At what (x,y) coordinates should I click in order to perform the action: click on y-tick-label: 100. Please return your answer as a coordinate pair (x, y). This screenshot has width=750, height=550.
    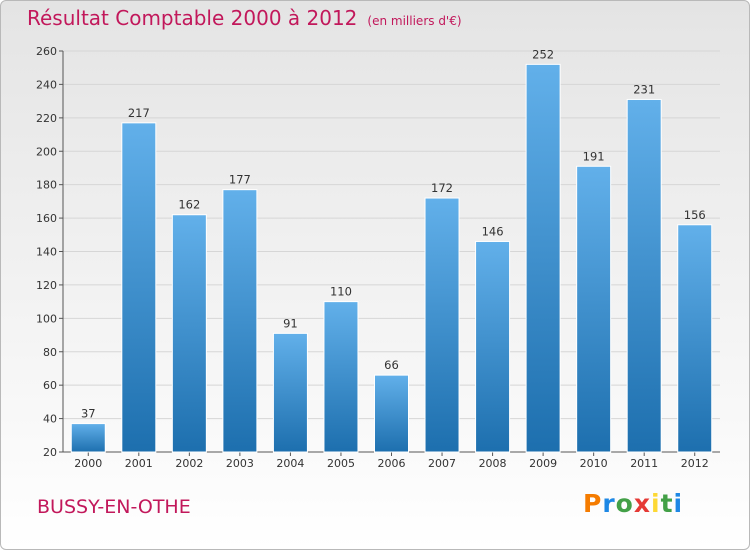
    Looking at the image, I should click on (46, 318).